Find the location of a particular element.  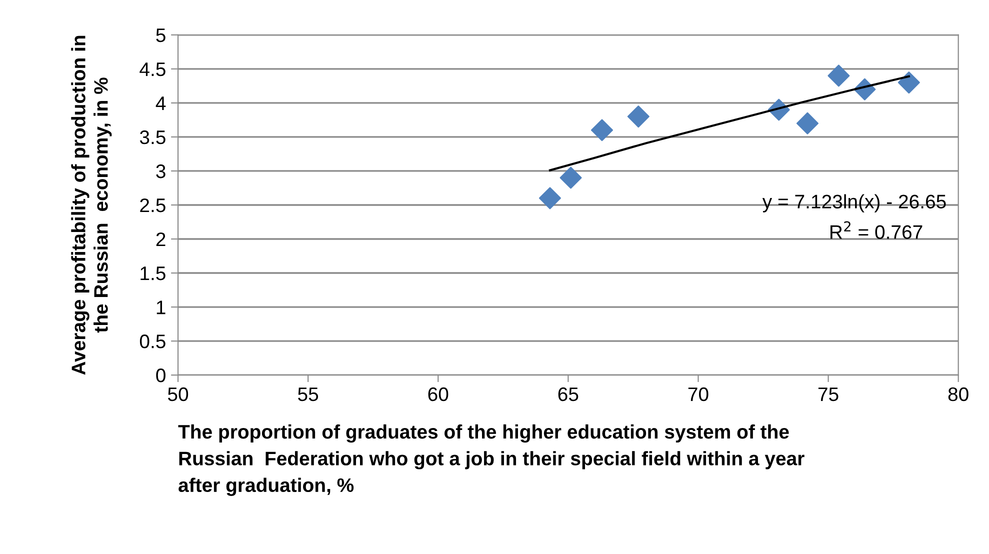

annotation: R$^{2}$ = 0.767 is located at coordinates (876, 230).